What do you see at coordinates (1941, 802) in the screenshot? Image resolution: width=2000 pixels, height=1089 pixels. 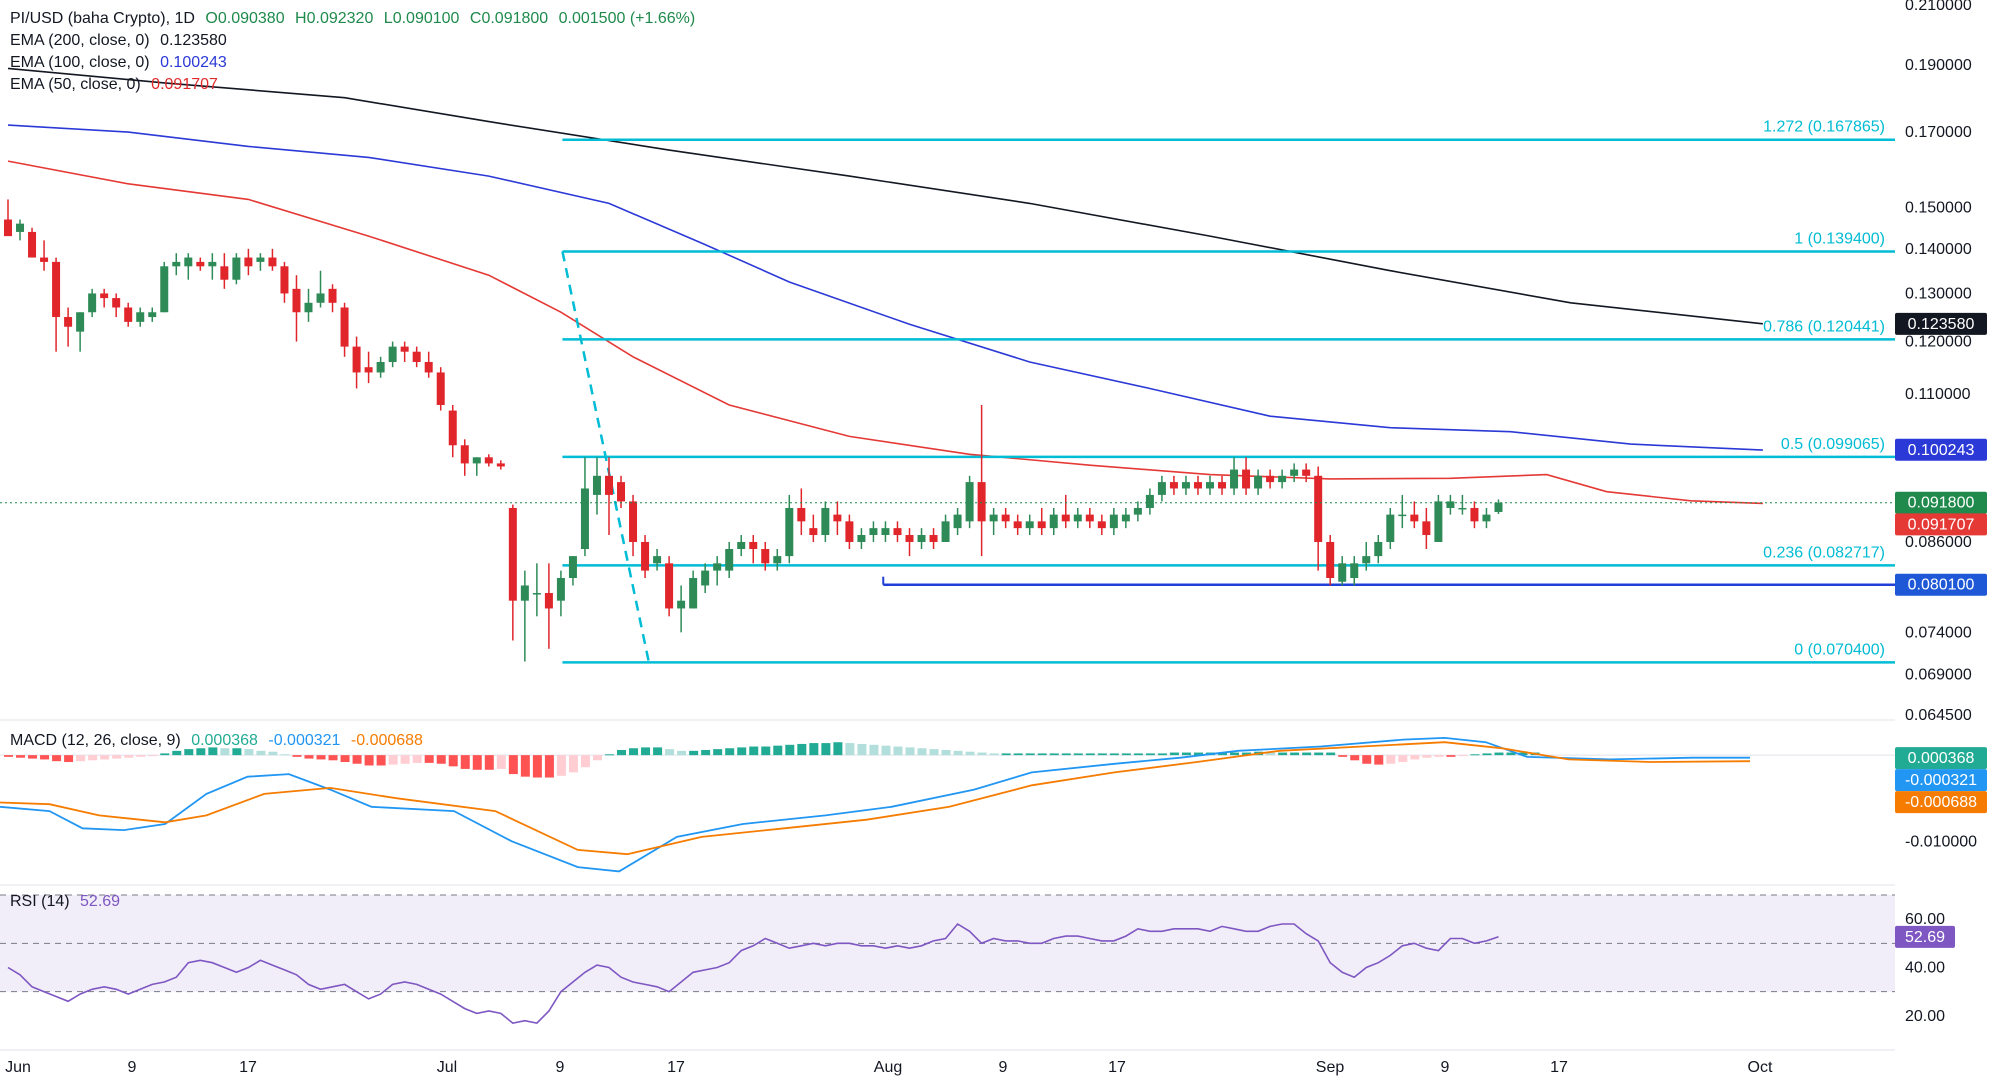 I see `macd-axis-badge-text: -0.000688` at bounding box center [1941, 802].